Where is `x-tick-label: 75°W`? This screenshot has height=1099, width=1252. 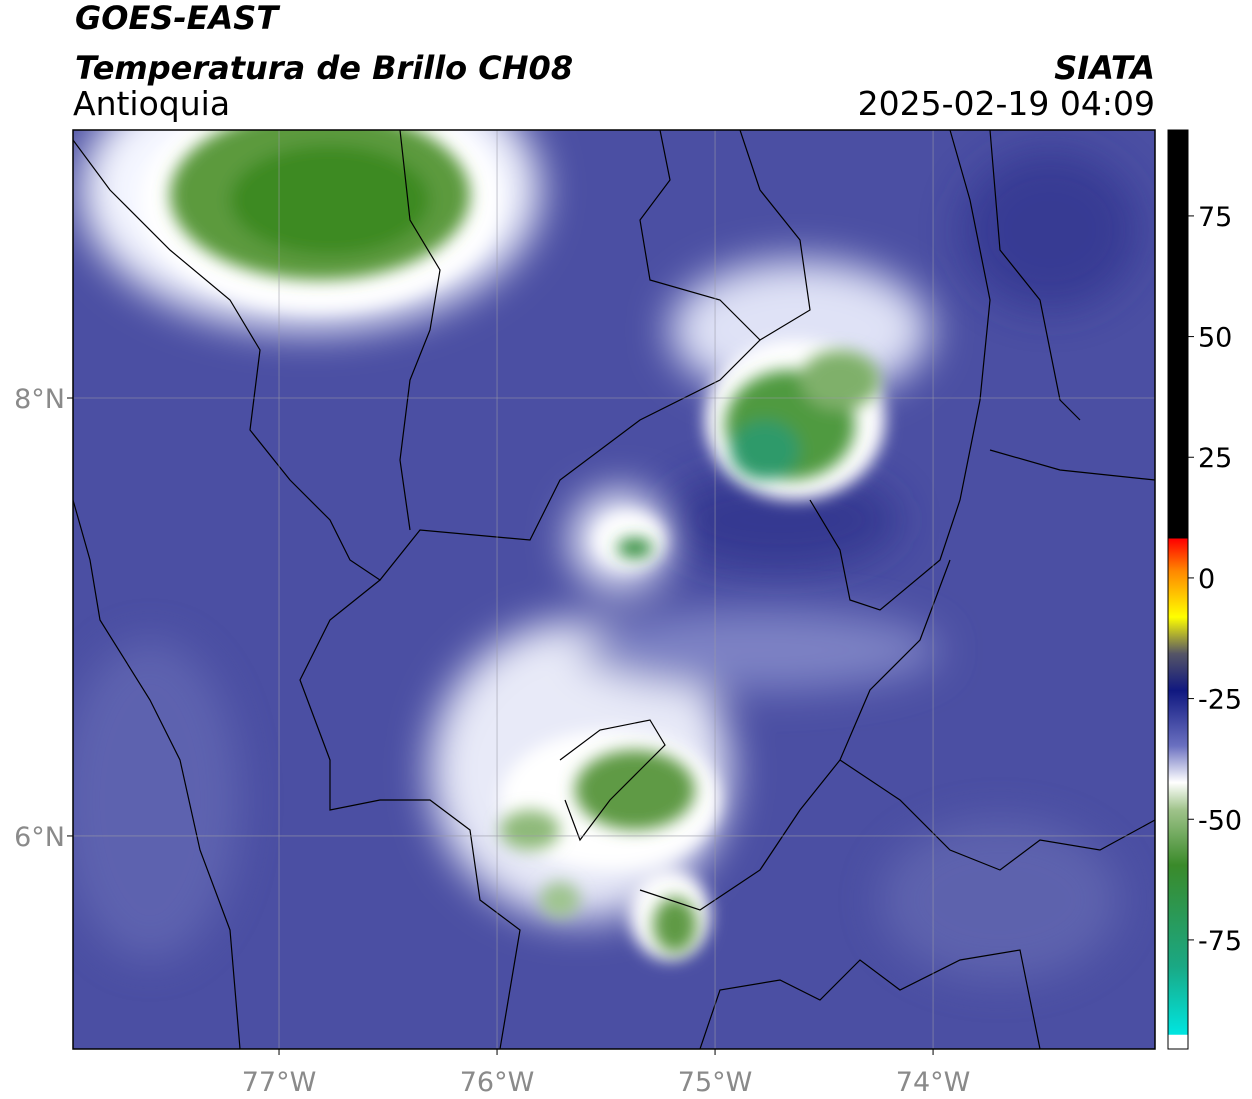 x-tick-label: 75°W is located at coordinates (715, 1082).